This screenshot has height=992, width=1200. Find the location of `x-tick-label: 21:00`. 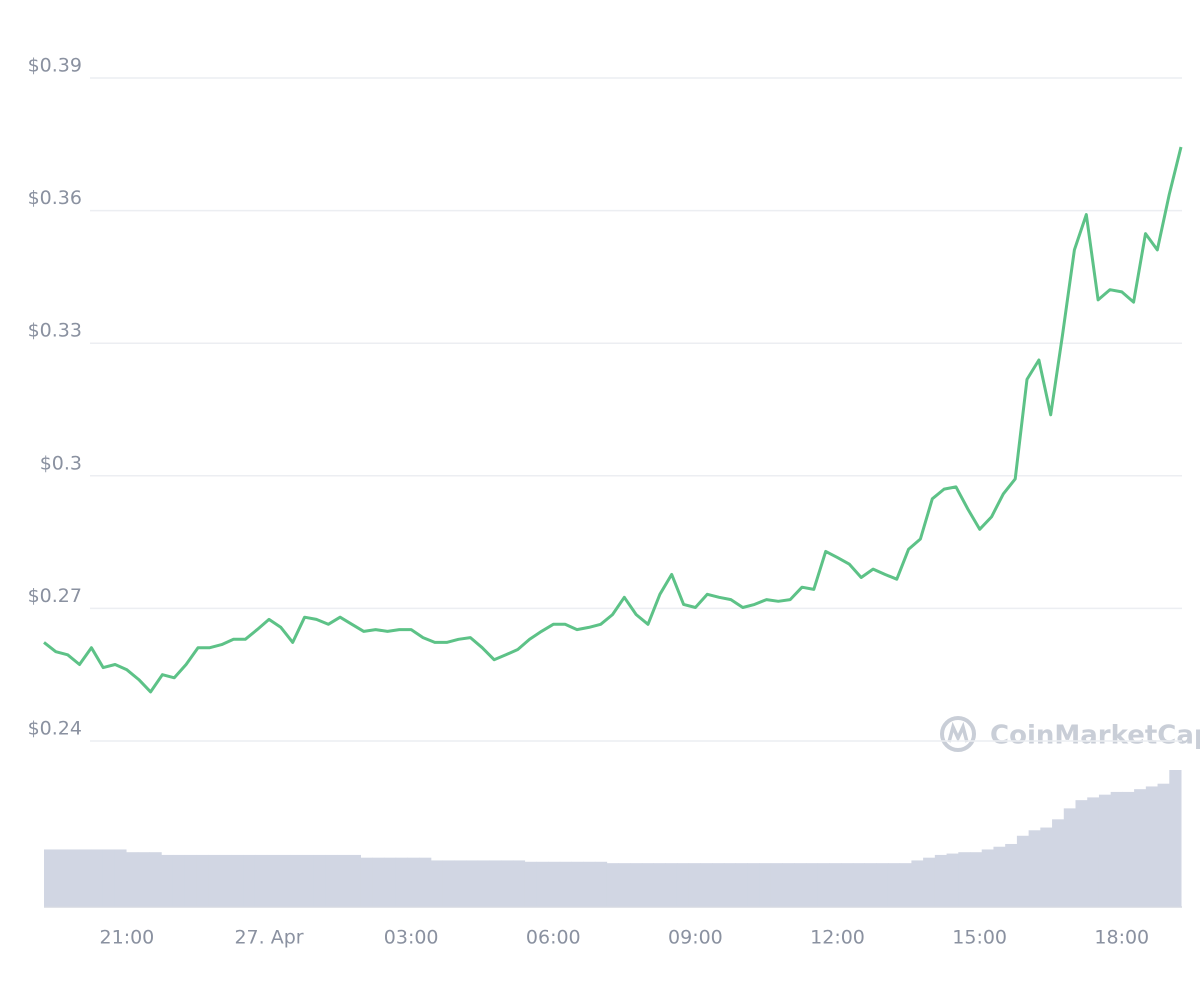

x-tick-label: 21:00 is located at coordinates (127, 938).